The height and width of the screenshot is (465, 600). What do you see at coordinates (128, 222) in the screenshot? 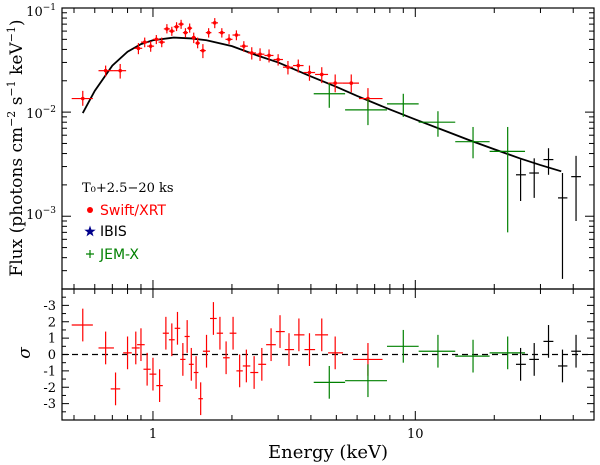
I see `legend: T₀+2.5−20 ks Swift/XRT IBIS JEM-X` at bounding box center [128, 222].